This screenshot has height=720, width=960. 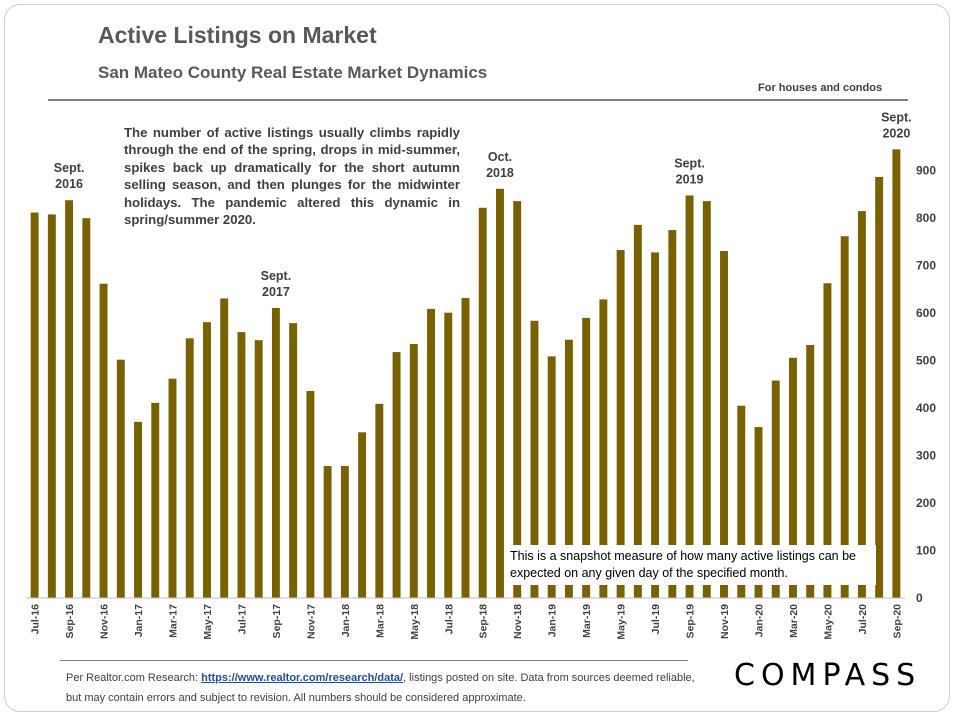 What do you see at coordinates (926, 266) in the screenshot?
I see `y-tick-label: 700` at bounding box center [926, 266].